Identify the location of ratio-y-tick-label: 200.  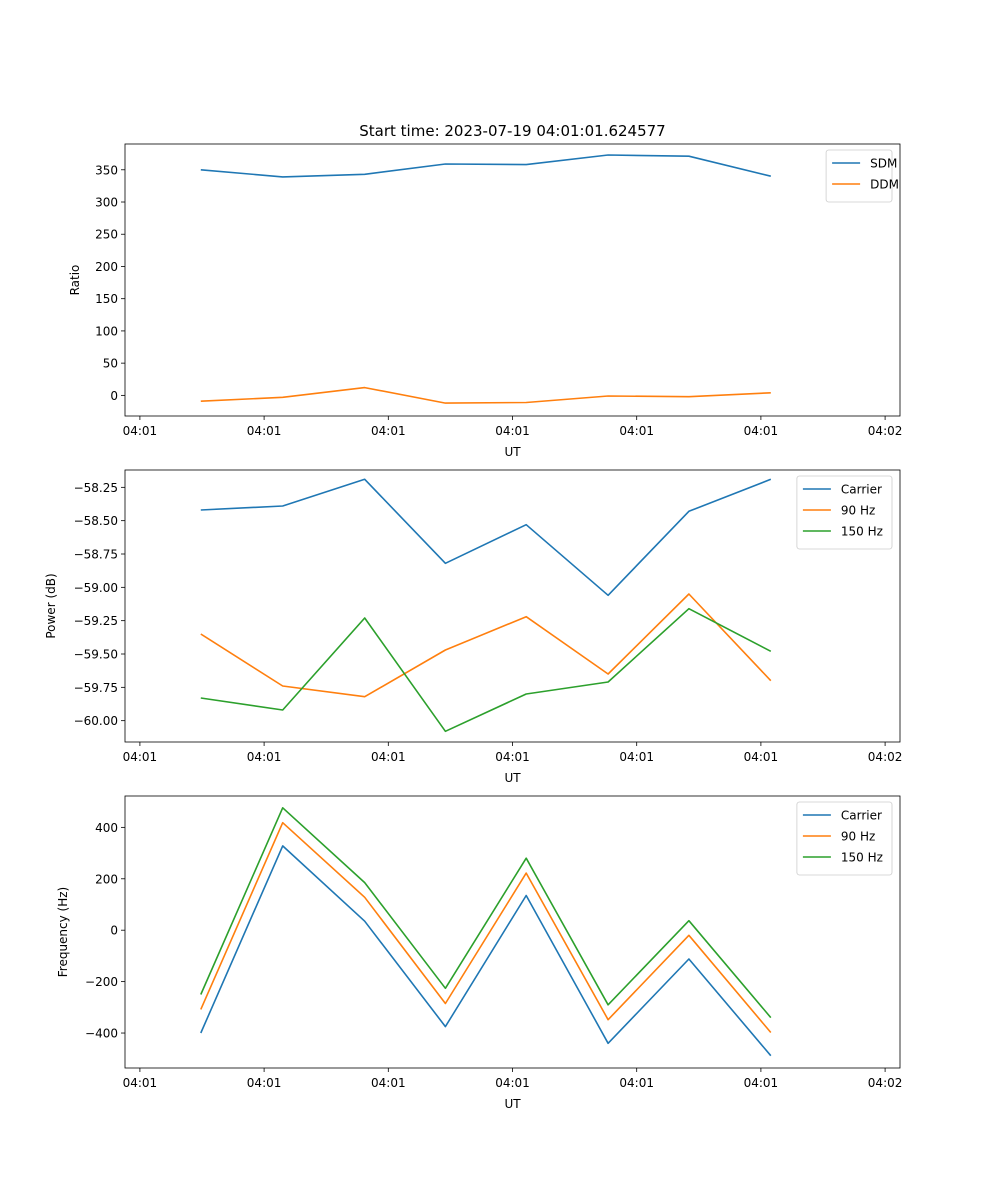
(106, 267).